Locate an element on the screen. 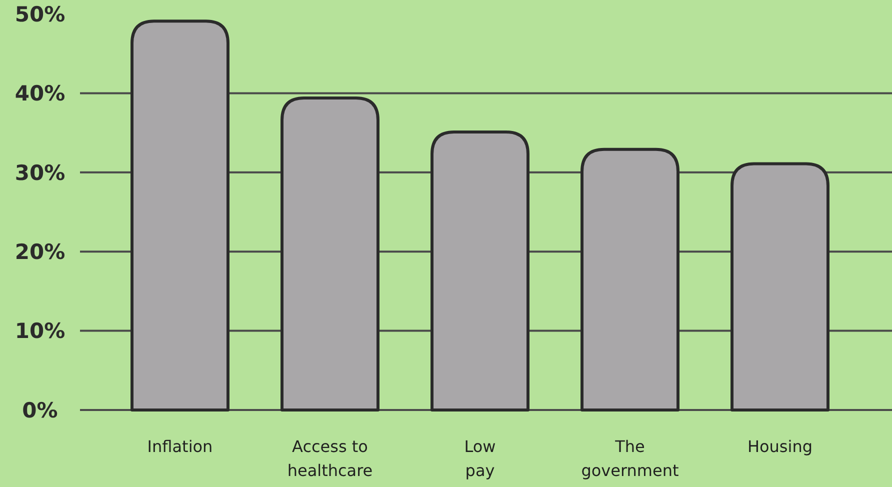 This screenshot has height=487, width=892. y-tick-label: 10% is located at coordinates (40, 331).